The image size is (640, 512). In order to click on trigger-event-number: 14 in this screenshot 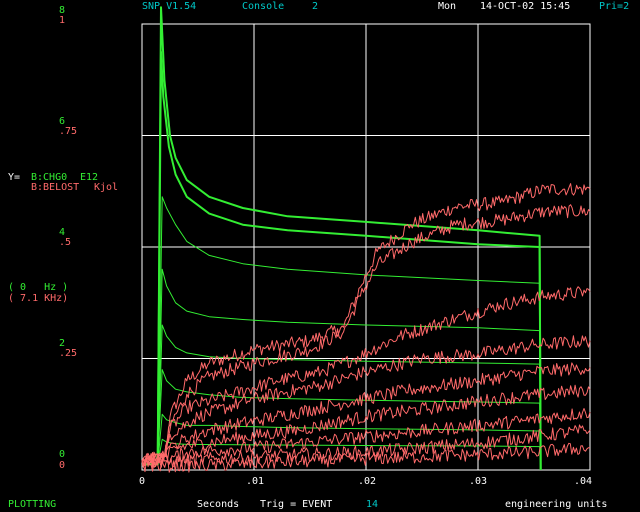, I will do `click(372, 504)`.